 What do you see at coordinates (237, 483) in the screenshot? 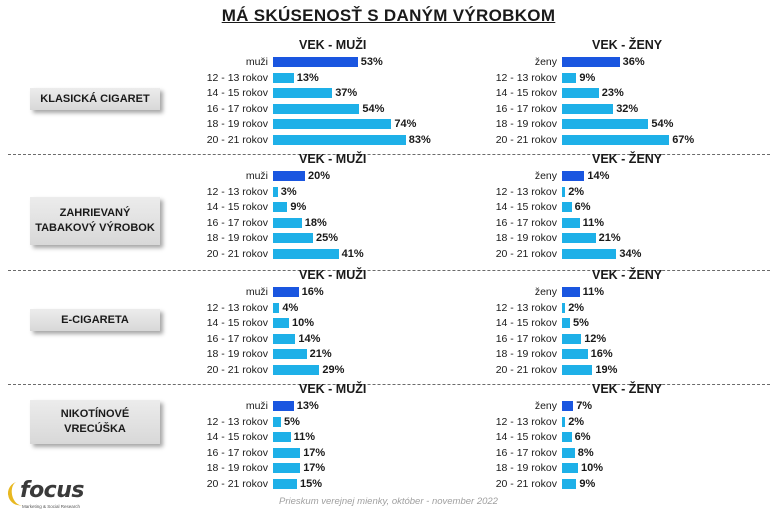
I see `row-label: 20 - 21 rokov` at bounding box center [237, 483].